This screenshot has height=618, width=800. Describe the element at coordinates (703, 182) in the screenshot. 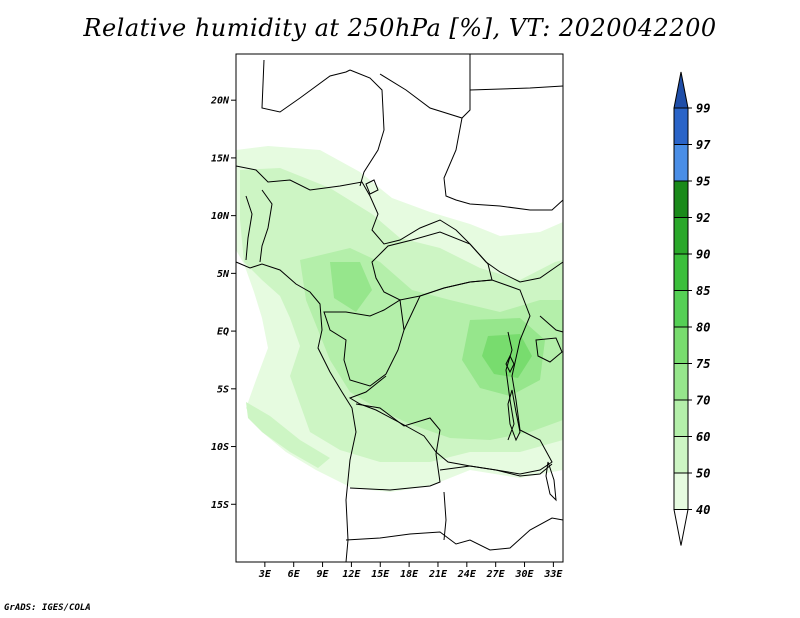

I see `colorbar-label: 95` at that location.